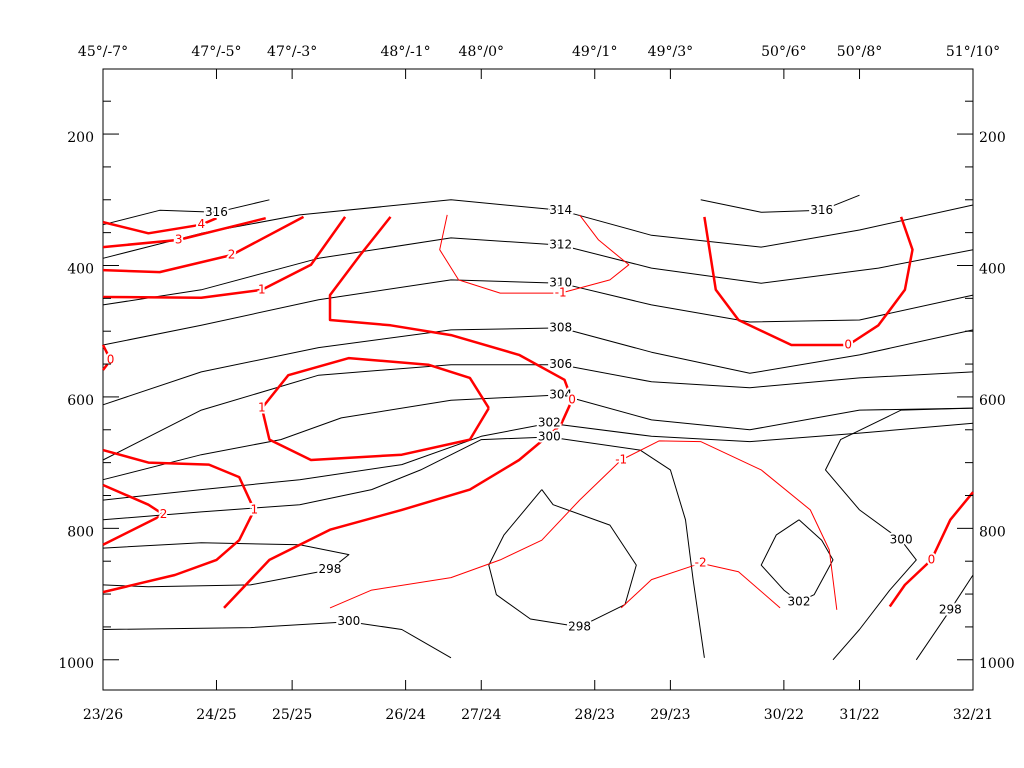  Describe the element at coordinates (103, 715) in the screenshot. I see `x-tick-label: 23/26` at that location.